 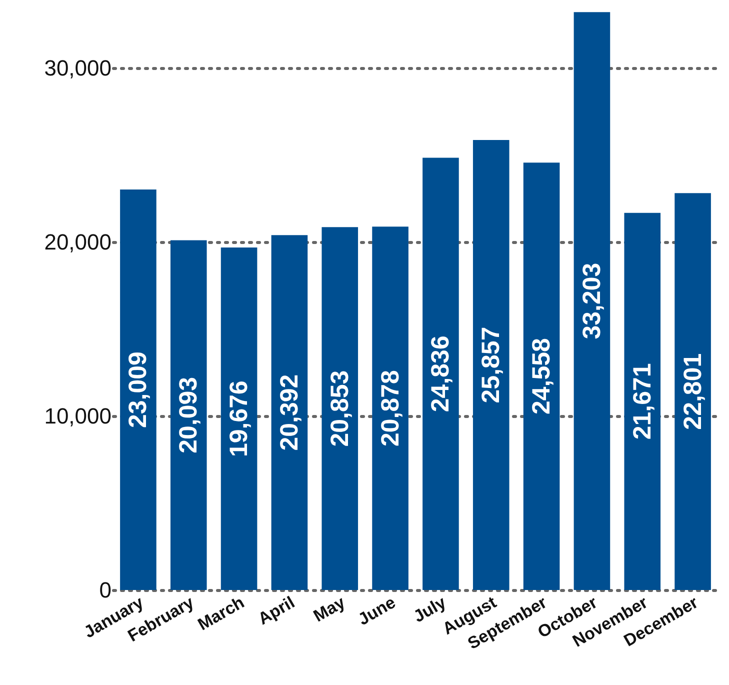 I want to click on y-tick-label: 0, so click(x=105, y=590).